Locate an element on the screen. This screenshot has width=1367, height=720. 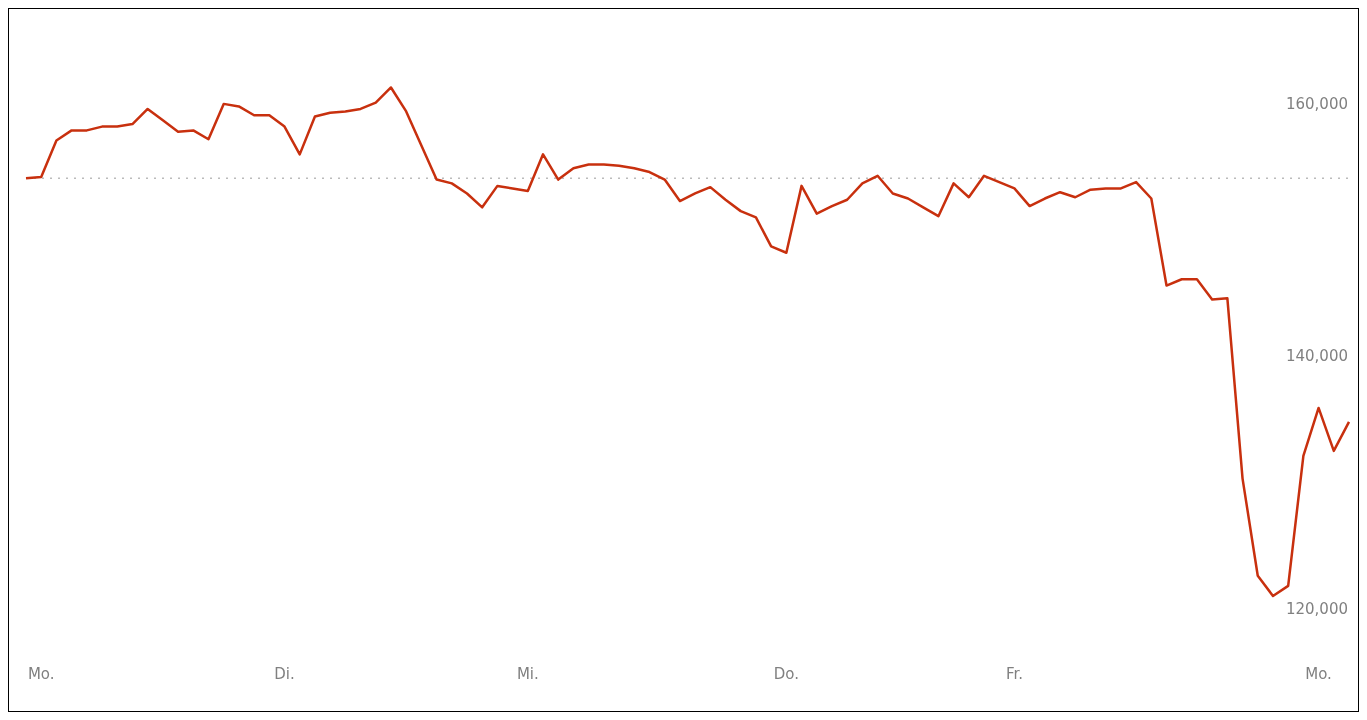
x-tick-label: Do. is located at coordinates (786, 674).